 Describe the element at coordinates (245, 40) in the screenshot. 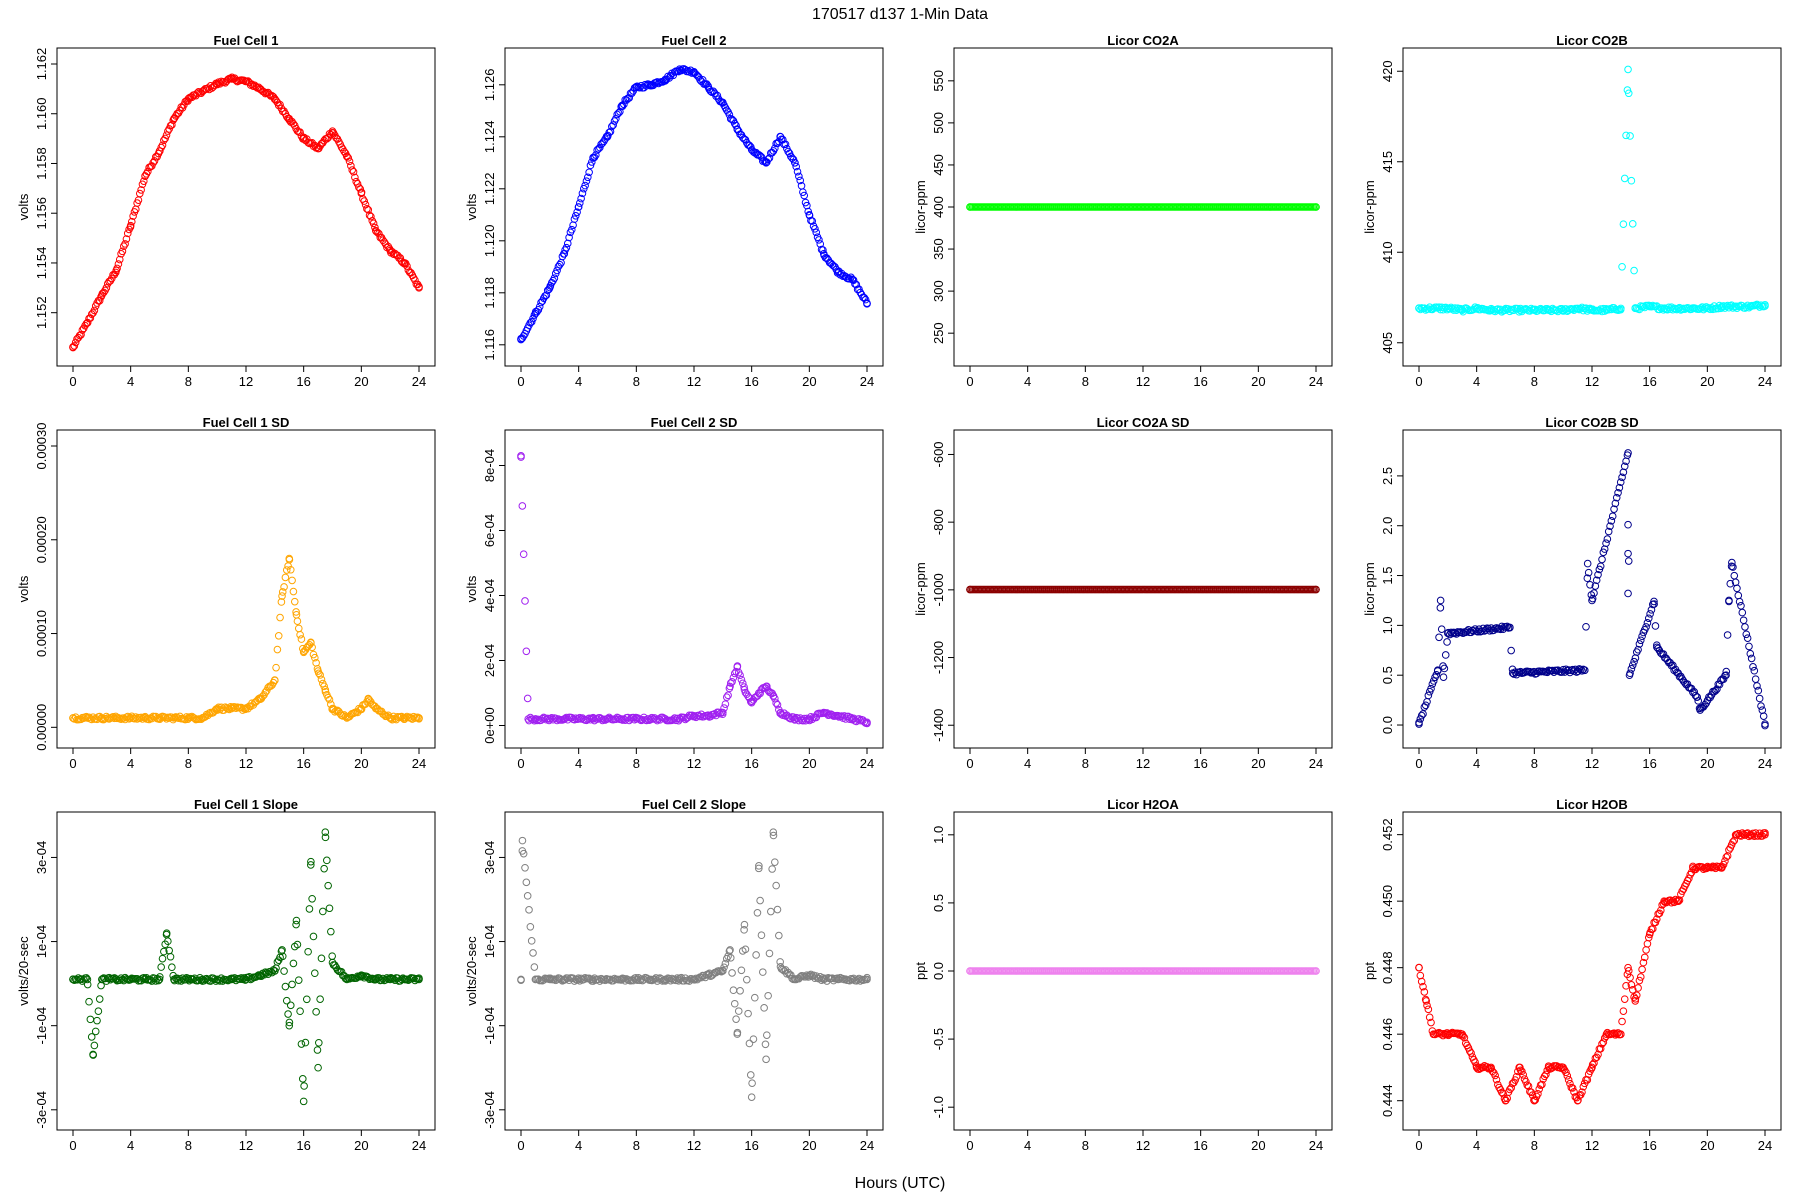

I see `panel-title: Fuel Cell 1` at that location.